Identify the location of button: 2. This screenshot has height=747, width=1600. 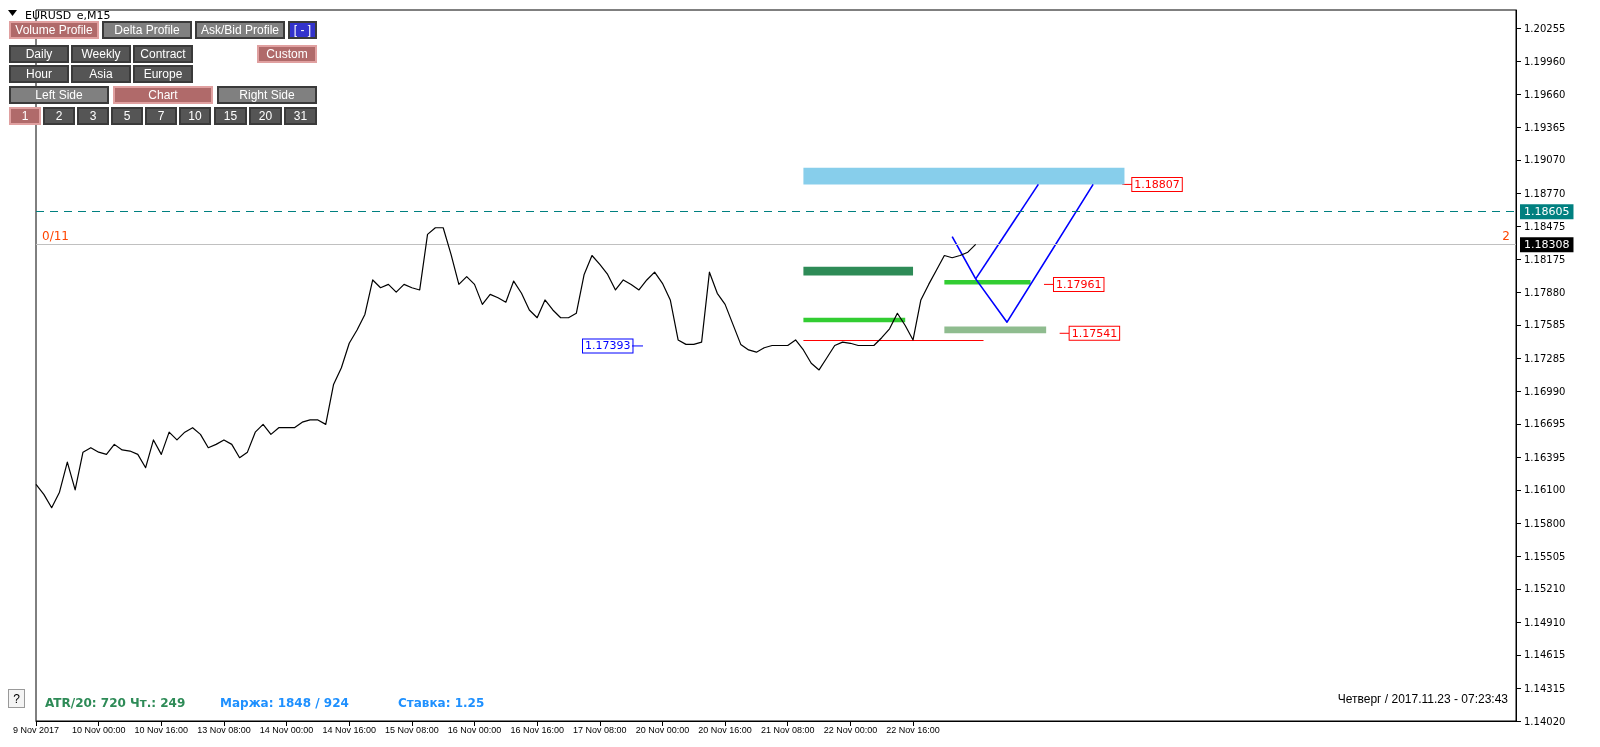
(59, 116).